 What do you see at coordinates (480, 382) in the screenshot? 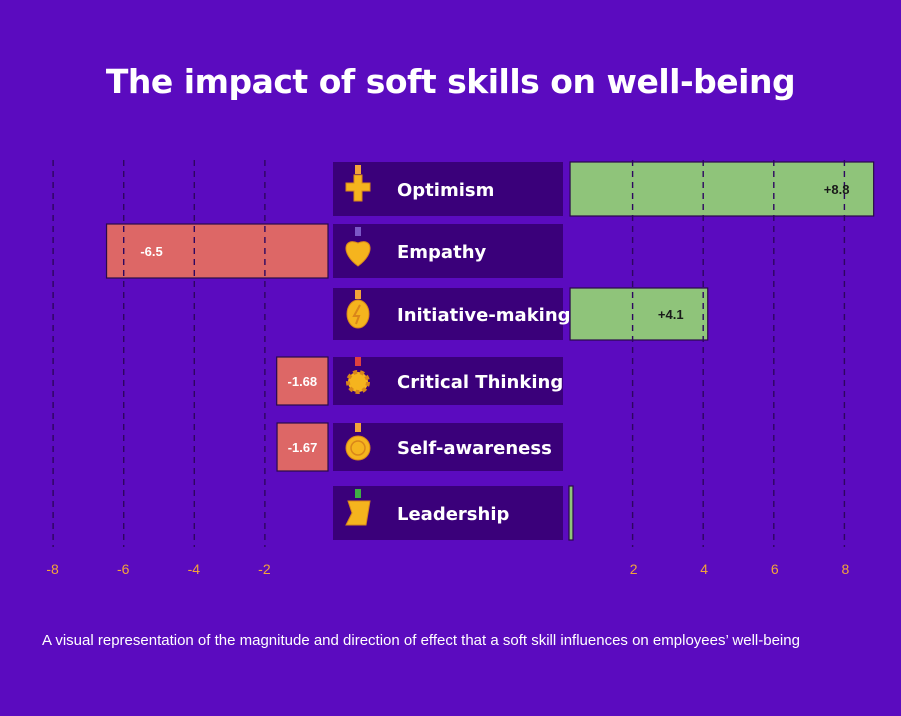
I see `category-label: Critical Thinking` at bounding box center [480, 382].